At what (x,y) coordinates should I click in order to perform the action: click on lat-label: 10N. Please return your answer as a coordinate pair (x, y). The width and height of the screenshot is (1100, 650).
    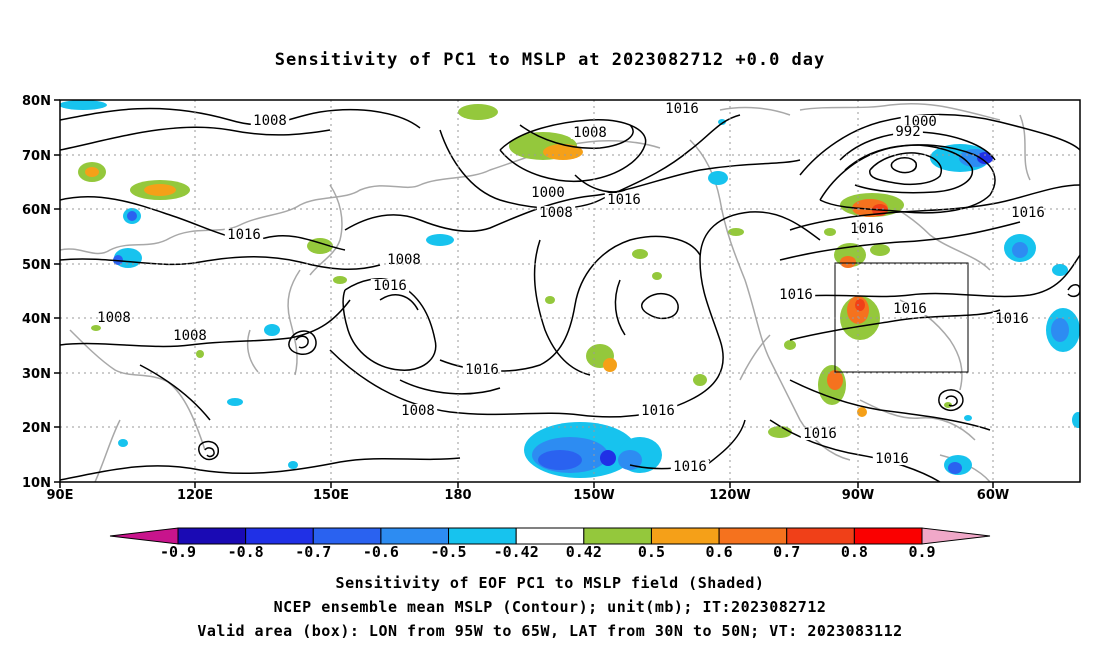
    Looking at the image, I should click on (36, 483).